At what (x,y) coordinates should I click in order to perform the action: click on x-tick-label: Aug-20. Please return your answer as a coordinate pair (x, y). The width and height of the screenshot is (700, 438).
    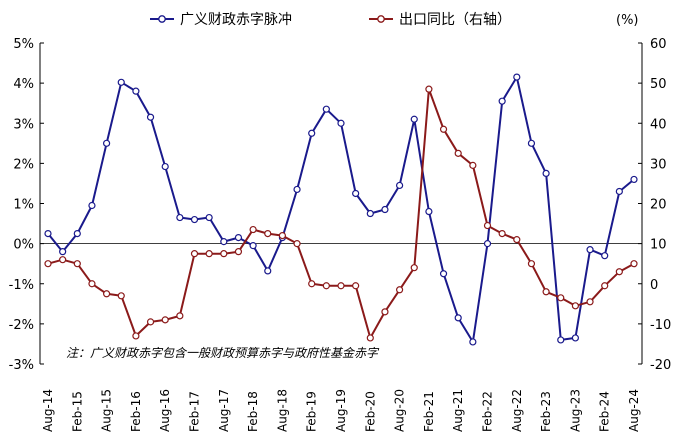
    Looking at the image, I should click on (400, 410).